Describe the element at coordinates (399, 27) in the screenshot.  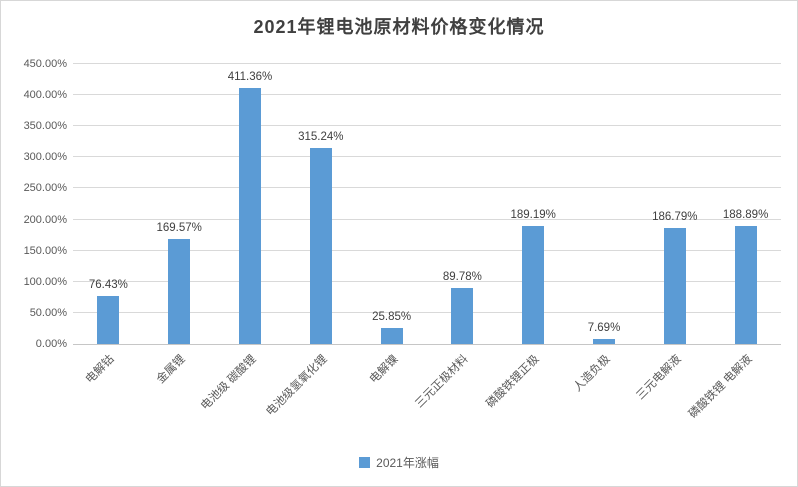
I see `chart-title: 2021年锂电池原材料价格变化情况` at that location.